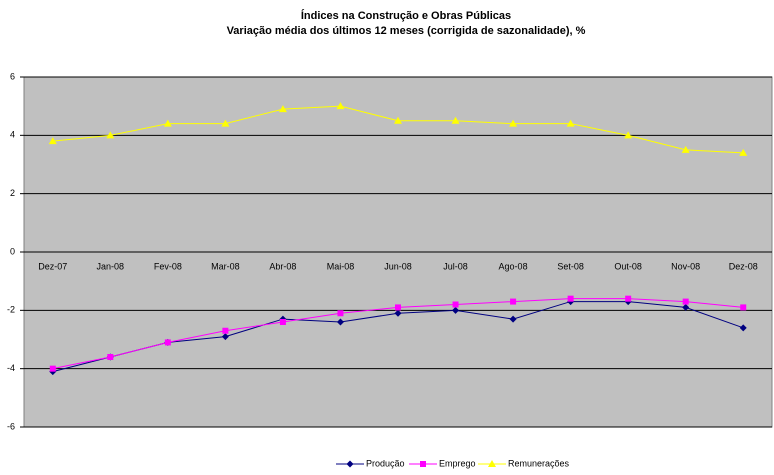  What do you see at coordinates (455, 266) in the screenshot?
I see `x-tick-label: Jul-08` at bounding box center [455, 266].